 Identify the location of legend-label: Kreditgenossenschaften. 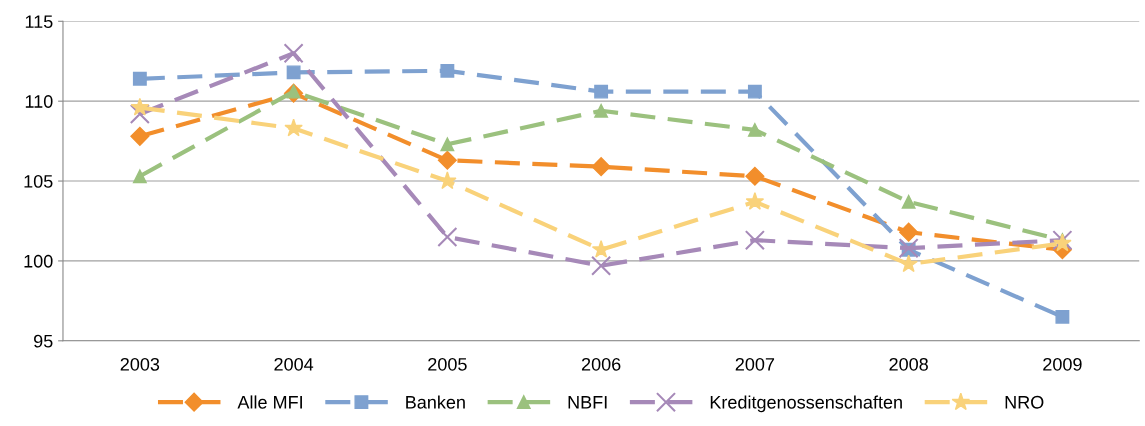
(806, 404).